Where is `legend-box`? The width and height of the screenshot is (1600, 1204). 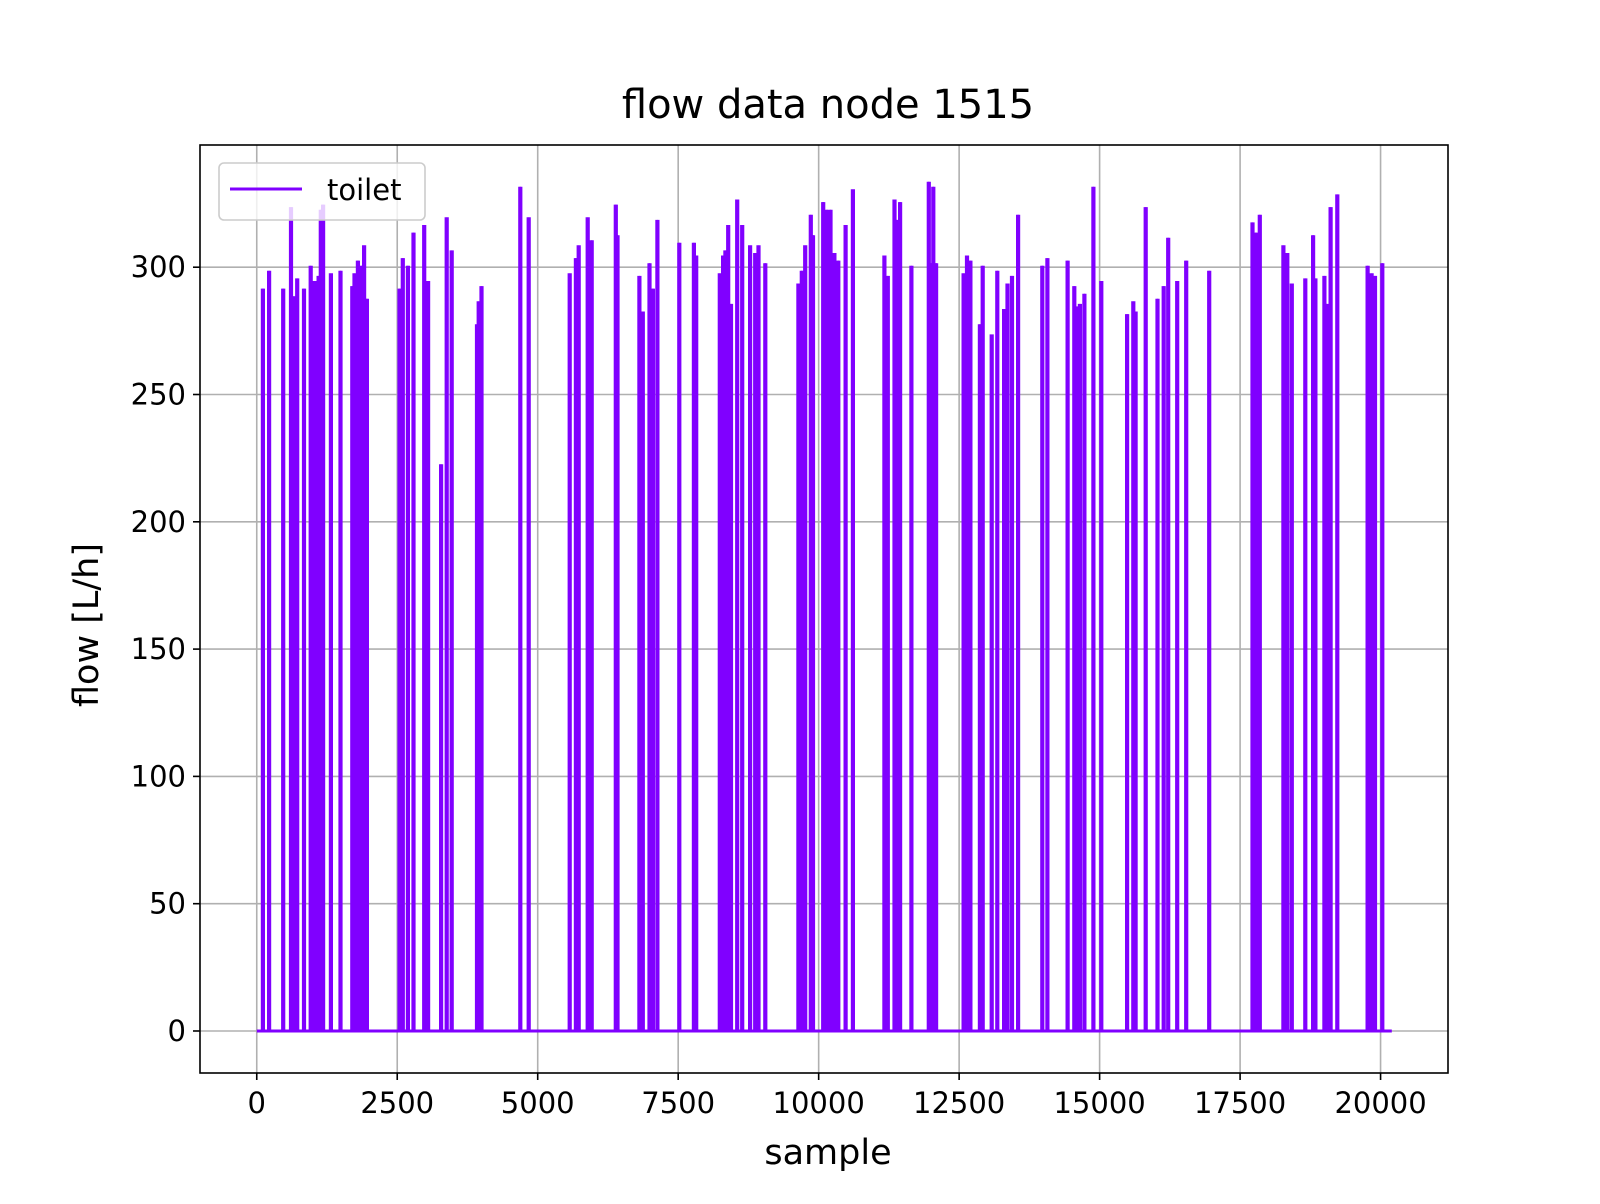 legend-box is located at coordinates (322, 191).